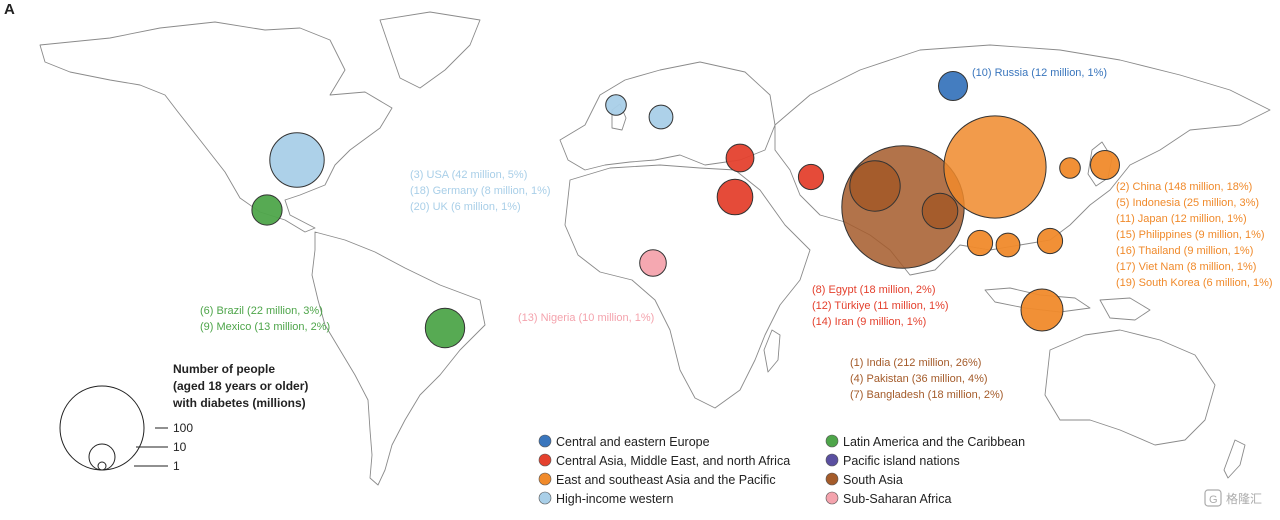  I want to click on bubble-brazil, so click(445, 328).